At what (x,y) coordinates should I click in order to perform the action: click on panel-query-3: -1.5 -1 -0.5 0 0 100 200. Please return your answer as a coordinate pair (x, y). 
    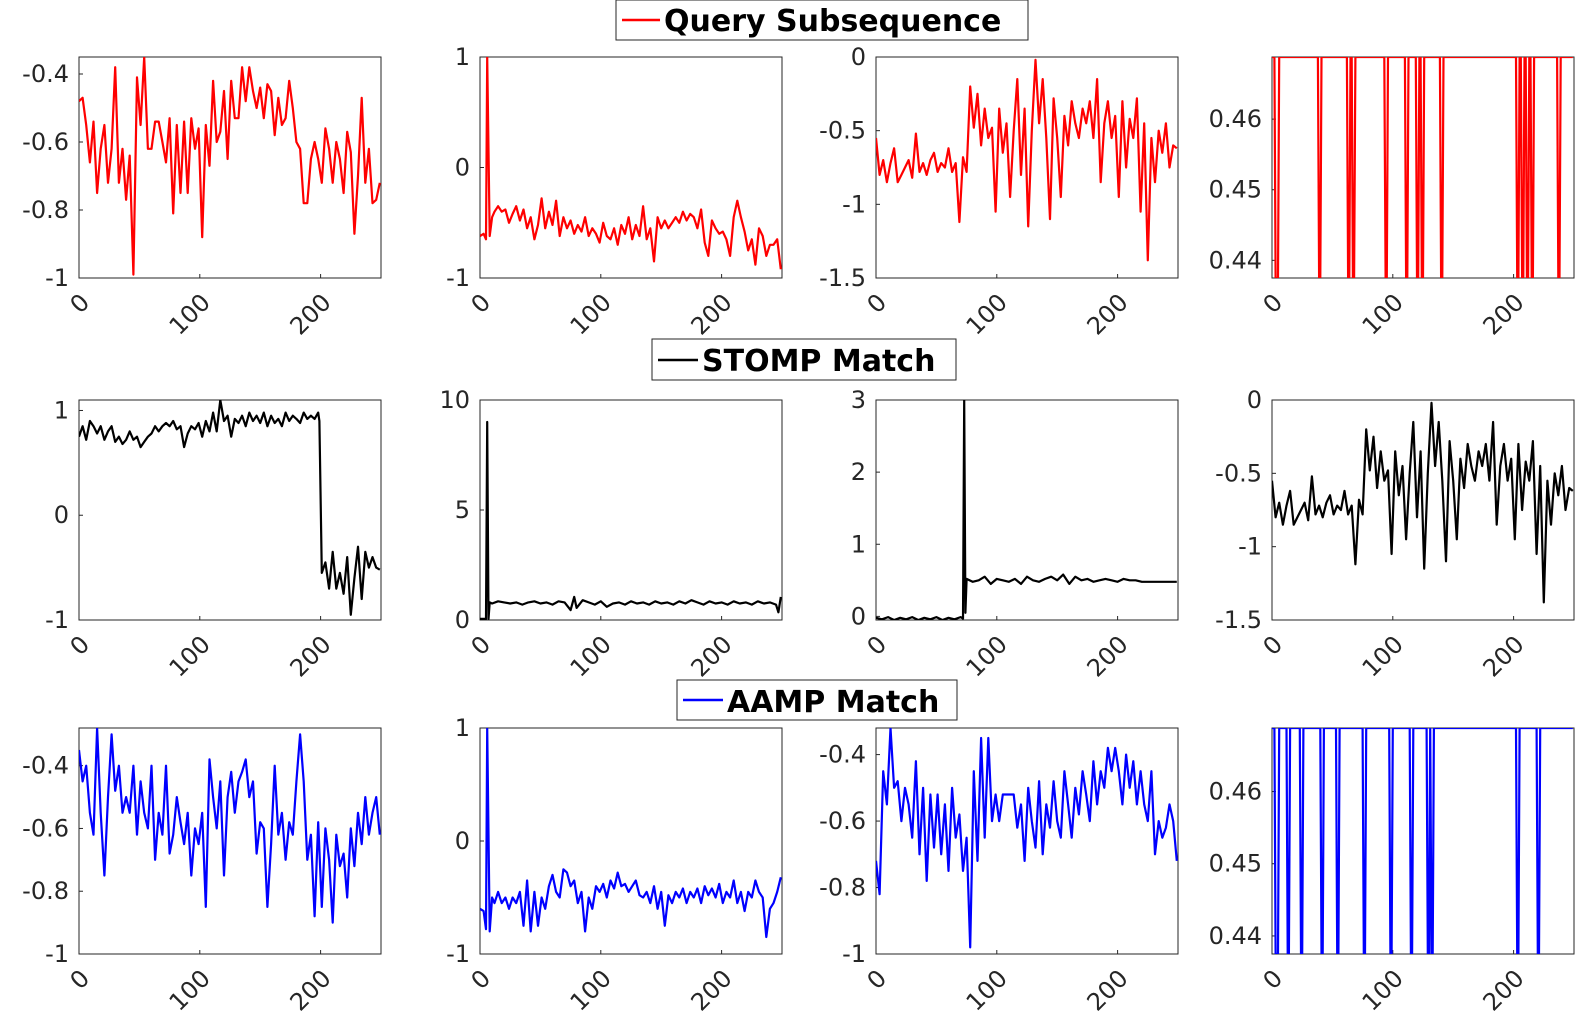
    Looking at the image, I should click on (999, 192).